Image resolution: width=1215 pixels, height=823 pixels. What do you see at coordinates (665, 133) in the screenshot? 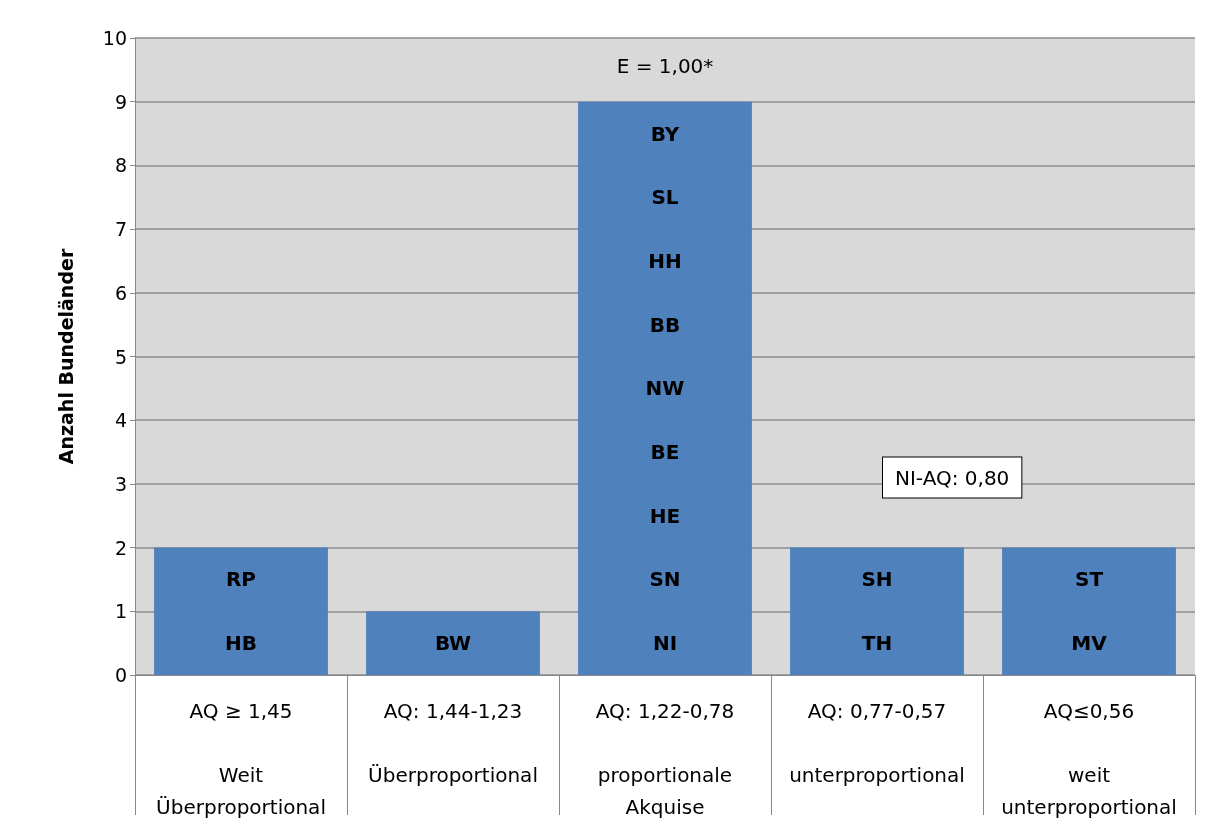
I see `annotation: BY` at bounding box center [665, 133].